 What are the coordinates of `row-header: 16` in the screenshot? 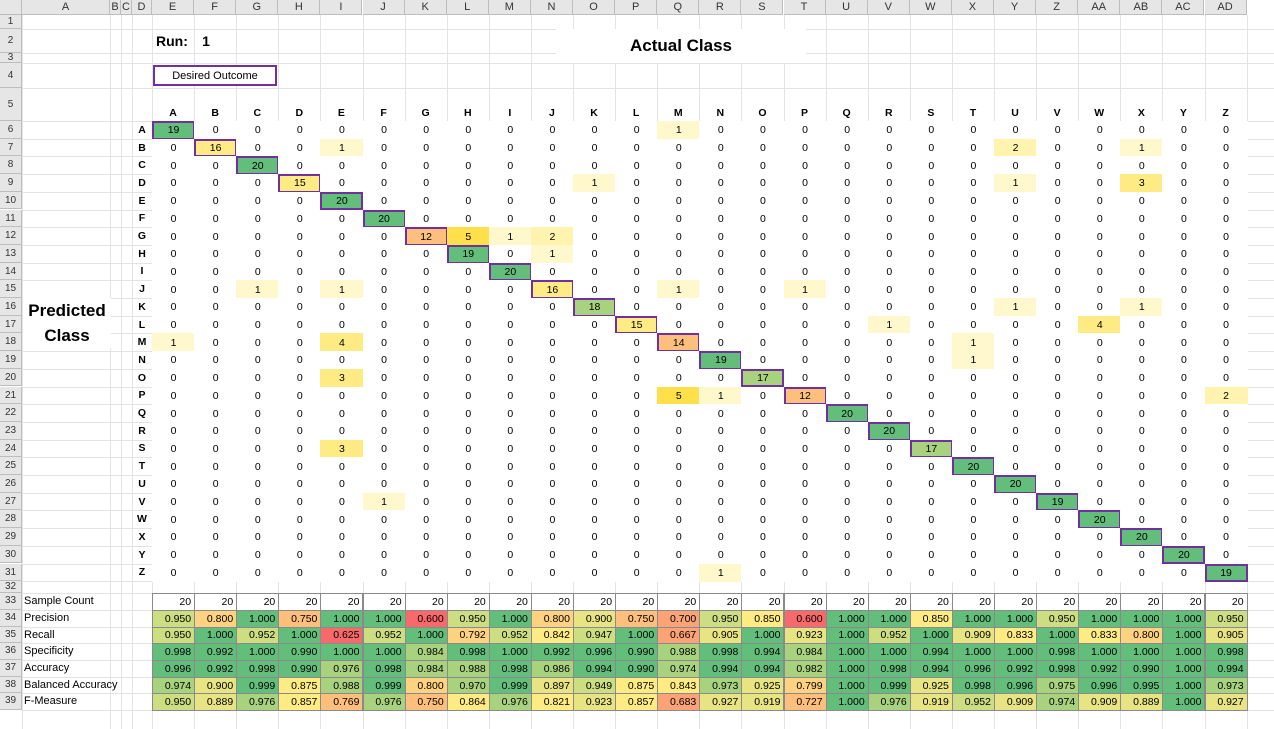 It's located at (11, 307).